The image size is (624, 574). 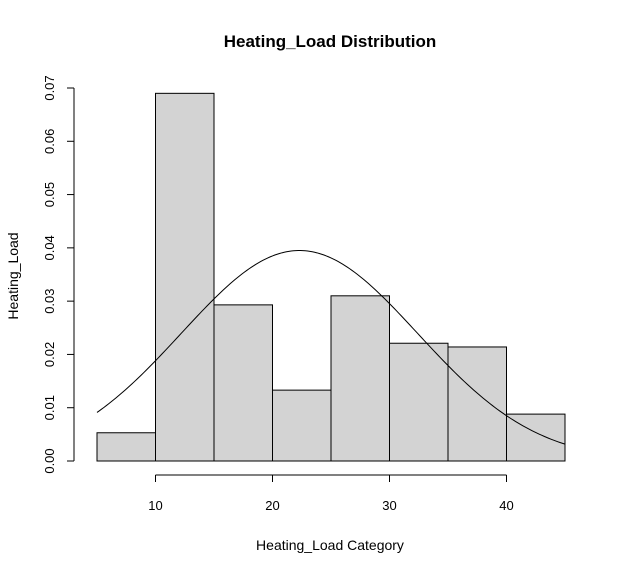 What do you see at coordinates (506, 505) in the screenshot?
I see `x-tick-label: 40` at bounding box center [506, 505].